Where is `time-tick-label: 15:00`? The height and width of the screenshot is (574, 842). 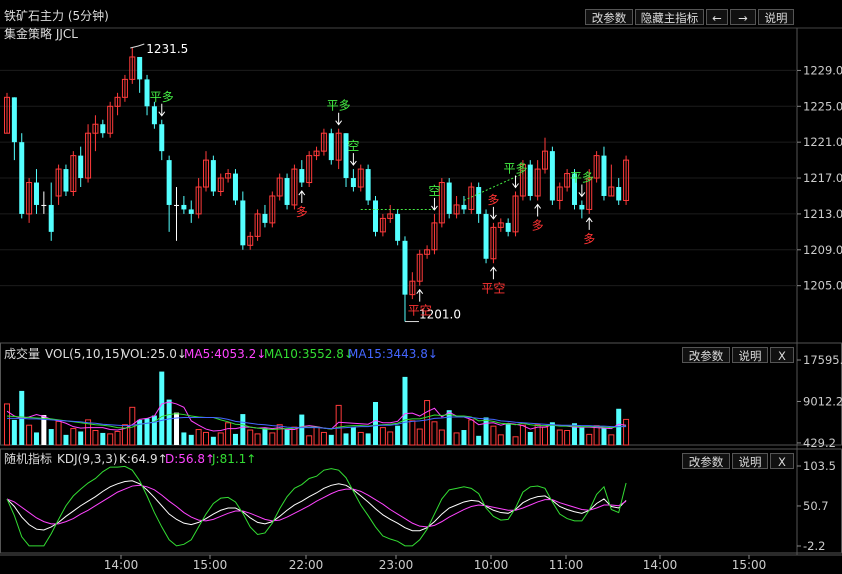
time-tick-label: 15:00 is located at coordinates (749, 565).